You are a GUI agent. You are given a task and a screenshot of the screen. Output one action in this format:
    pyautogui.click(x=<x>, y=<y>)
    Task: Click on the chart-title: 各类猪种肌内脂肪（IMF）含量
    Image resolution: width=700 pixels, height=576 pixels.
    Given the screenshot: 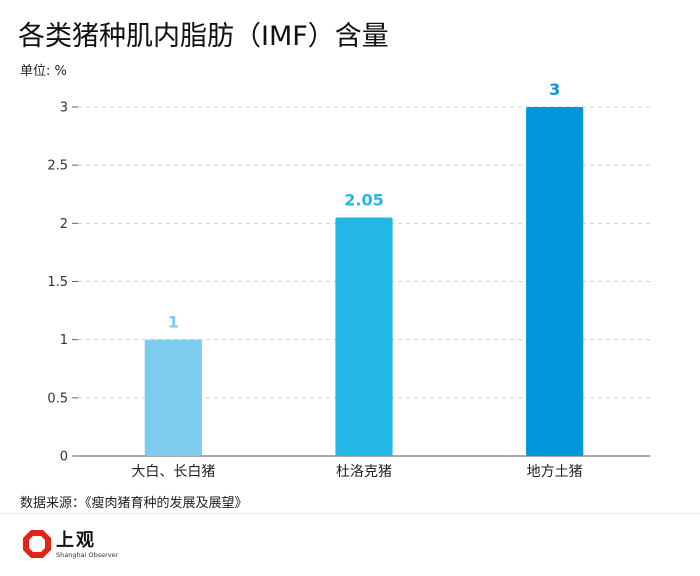 What is the action you would take?
    pyautogui.click(x=203, y=36)
    